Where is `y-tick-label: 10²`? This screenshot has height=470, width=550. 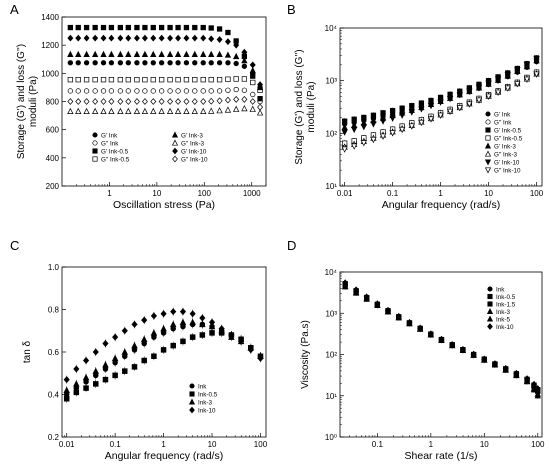 y-tick-label: 10² is located at coordinates (331, 355).